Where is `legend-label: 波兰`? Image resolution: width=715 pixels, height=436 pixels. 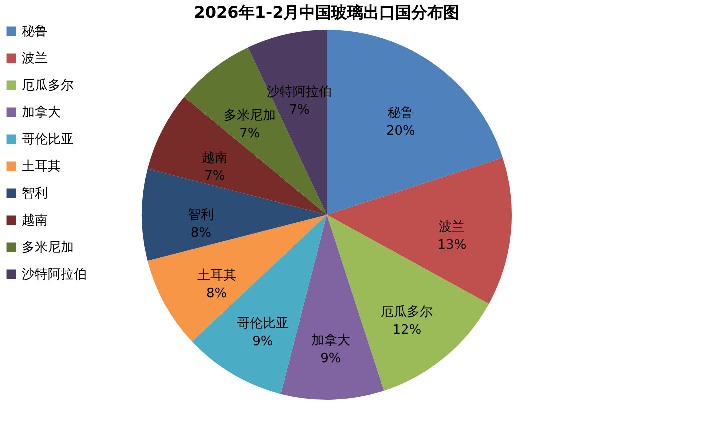
legend-label: 波兰 is located at coordinates (35, 59).